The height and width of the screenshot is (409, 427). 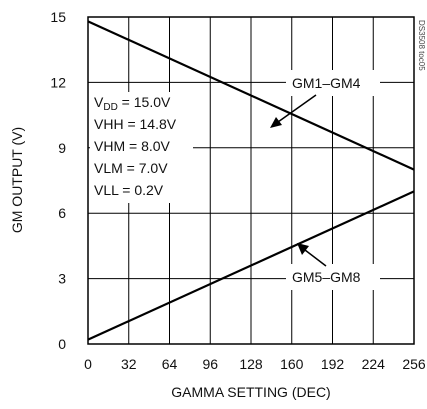 What do you see at coordinates (62, 344) in the screenshot?
I see `y-tick-label: 0` at bounding box center [62, 344].